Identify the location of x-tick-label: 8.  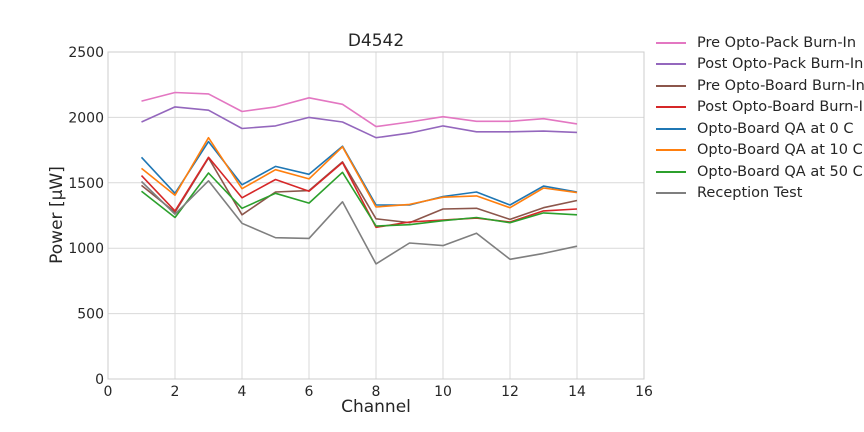
(376, 392).